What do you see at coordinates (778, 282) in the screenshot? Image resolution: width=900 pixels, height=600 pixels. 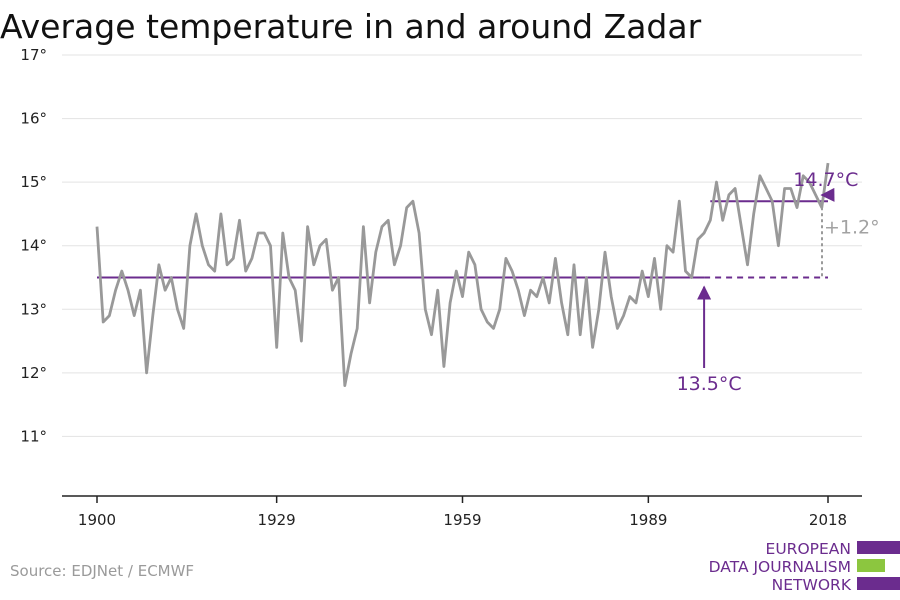 I see `annotations: 14.7°C 13.5°C +1.2°` at bounding box center [778, 282].